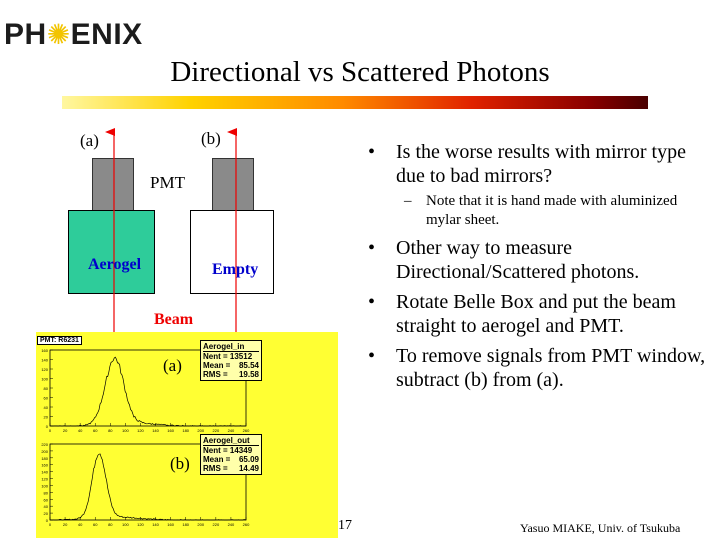 This screenshot has width=720, height=540. What do you see at coordinates (89, 140) in the screenshot?
I see `label-a: (a)` at bounding box center [89, 140].